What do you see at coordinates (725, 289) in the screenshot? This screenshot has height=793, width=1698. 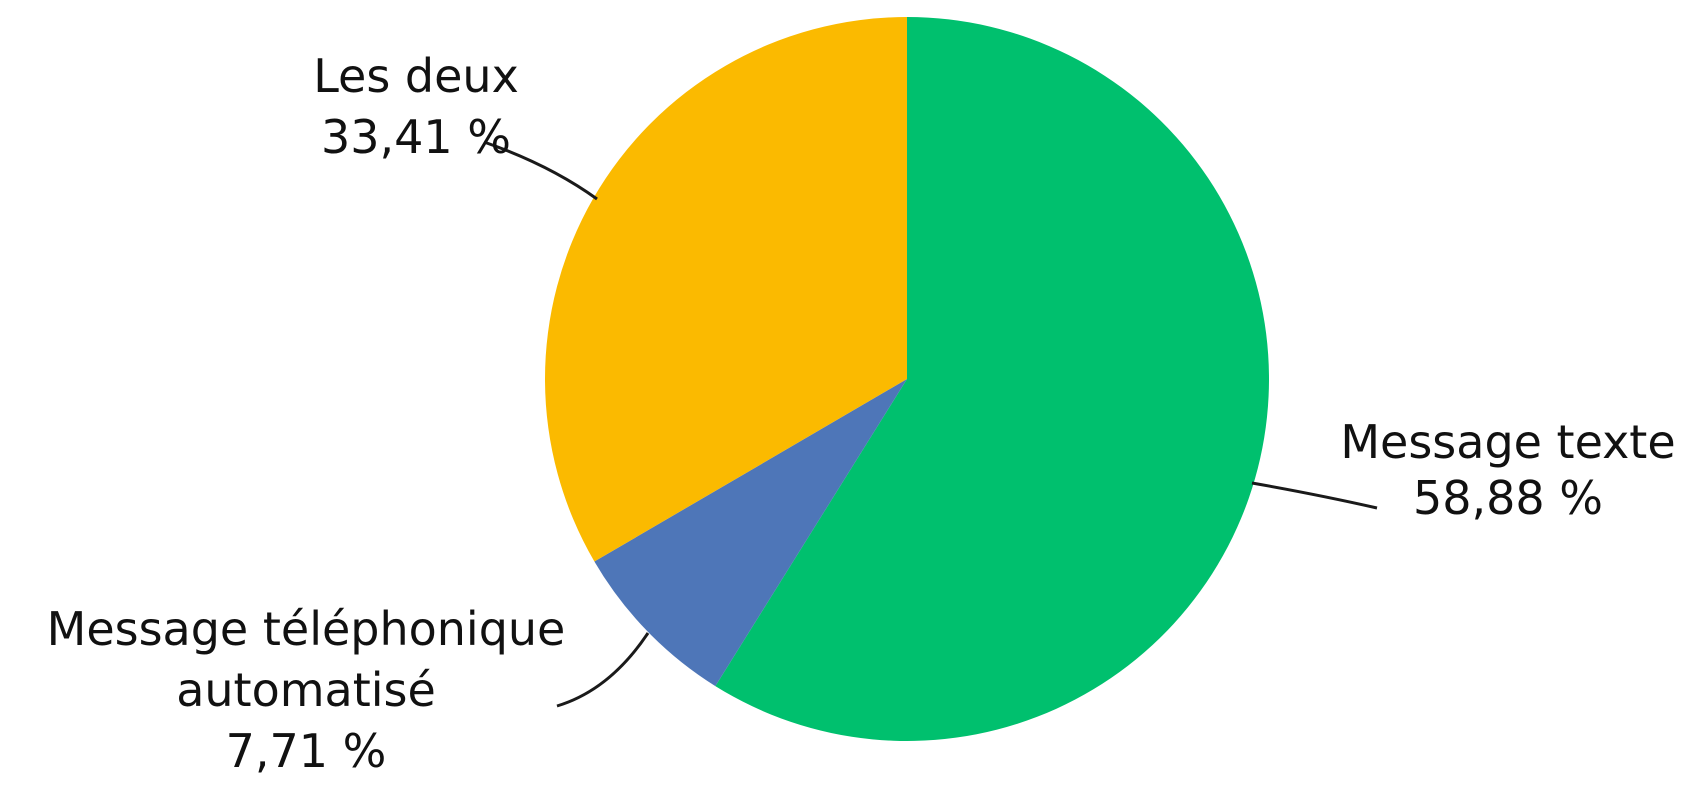 I see `pie-slice-les-deux` at bounding box center [725, 289].